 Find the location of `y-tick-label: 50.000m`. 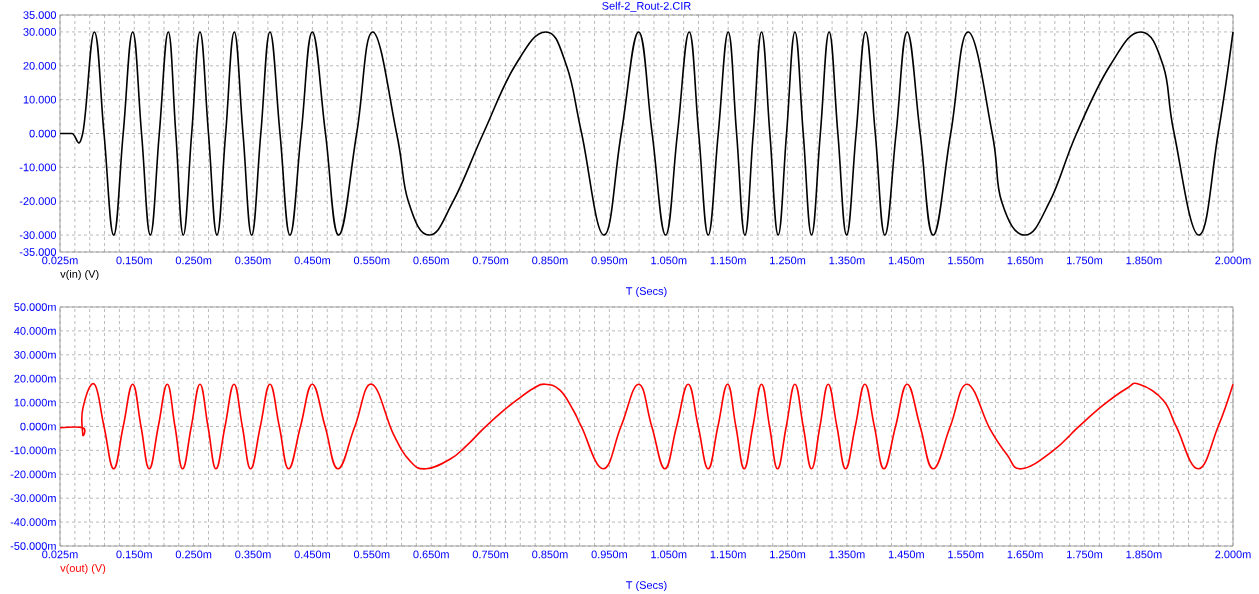

y-tick-label: 50.000m is located at coordinates (35, 307).